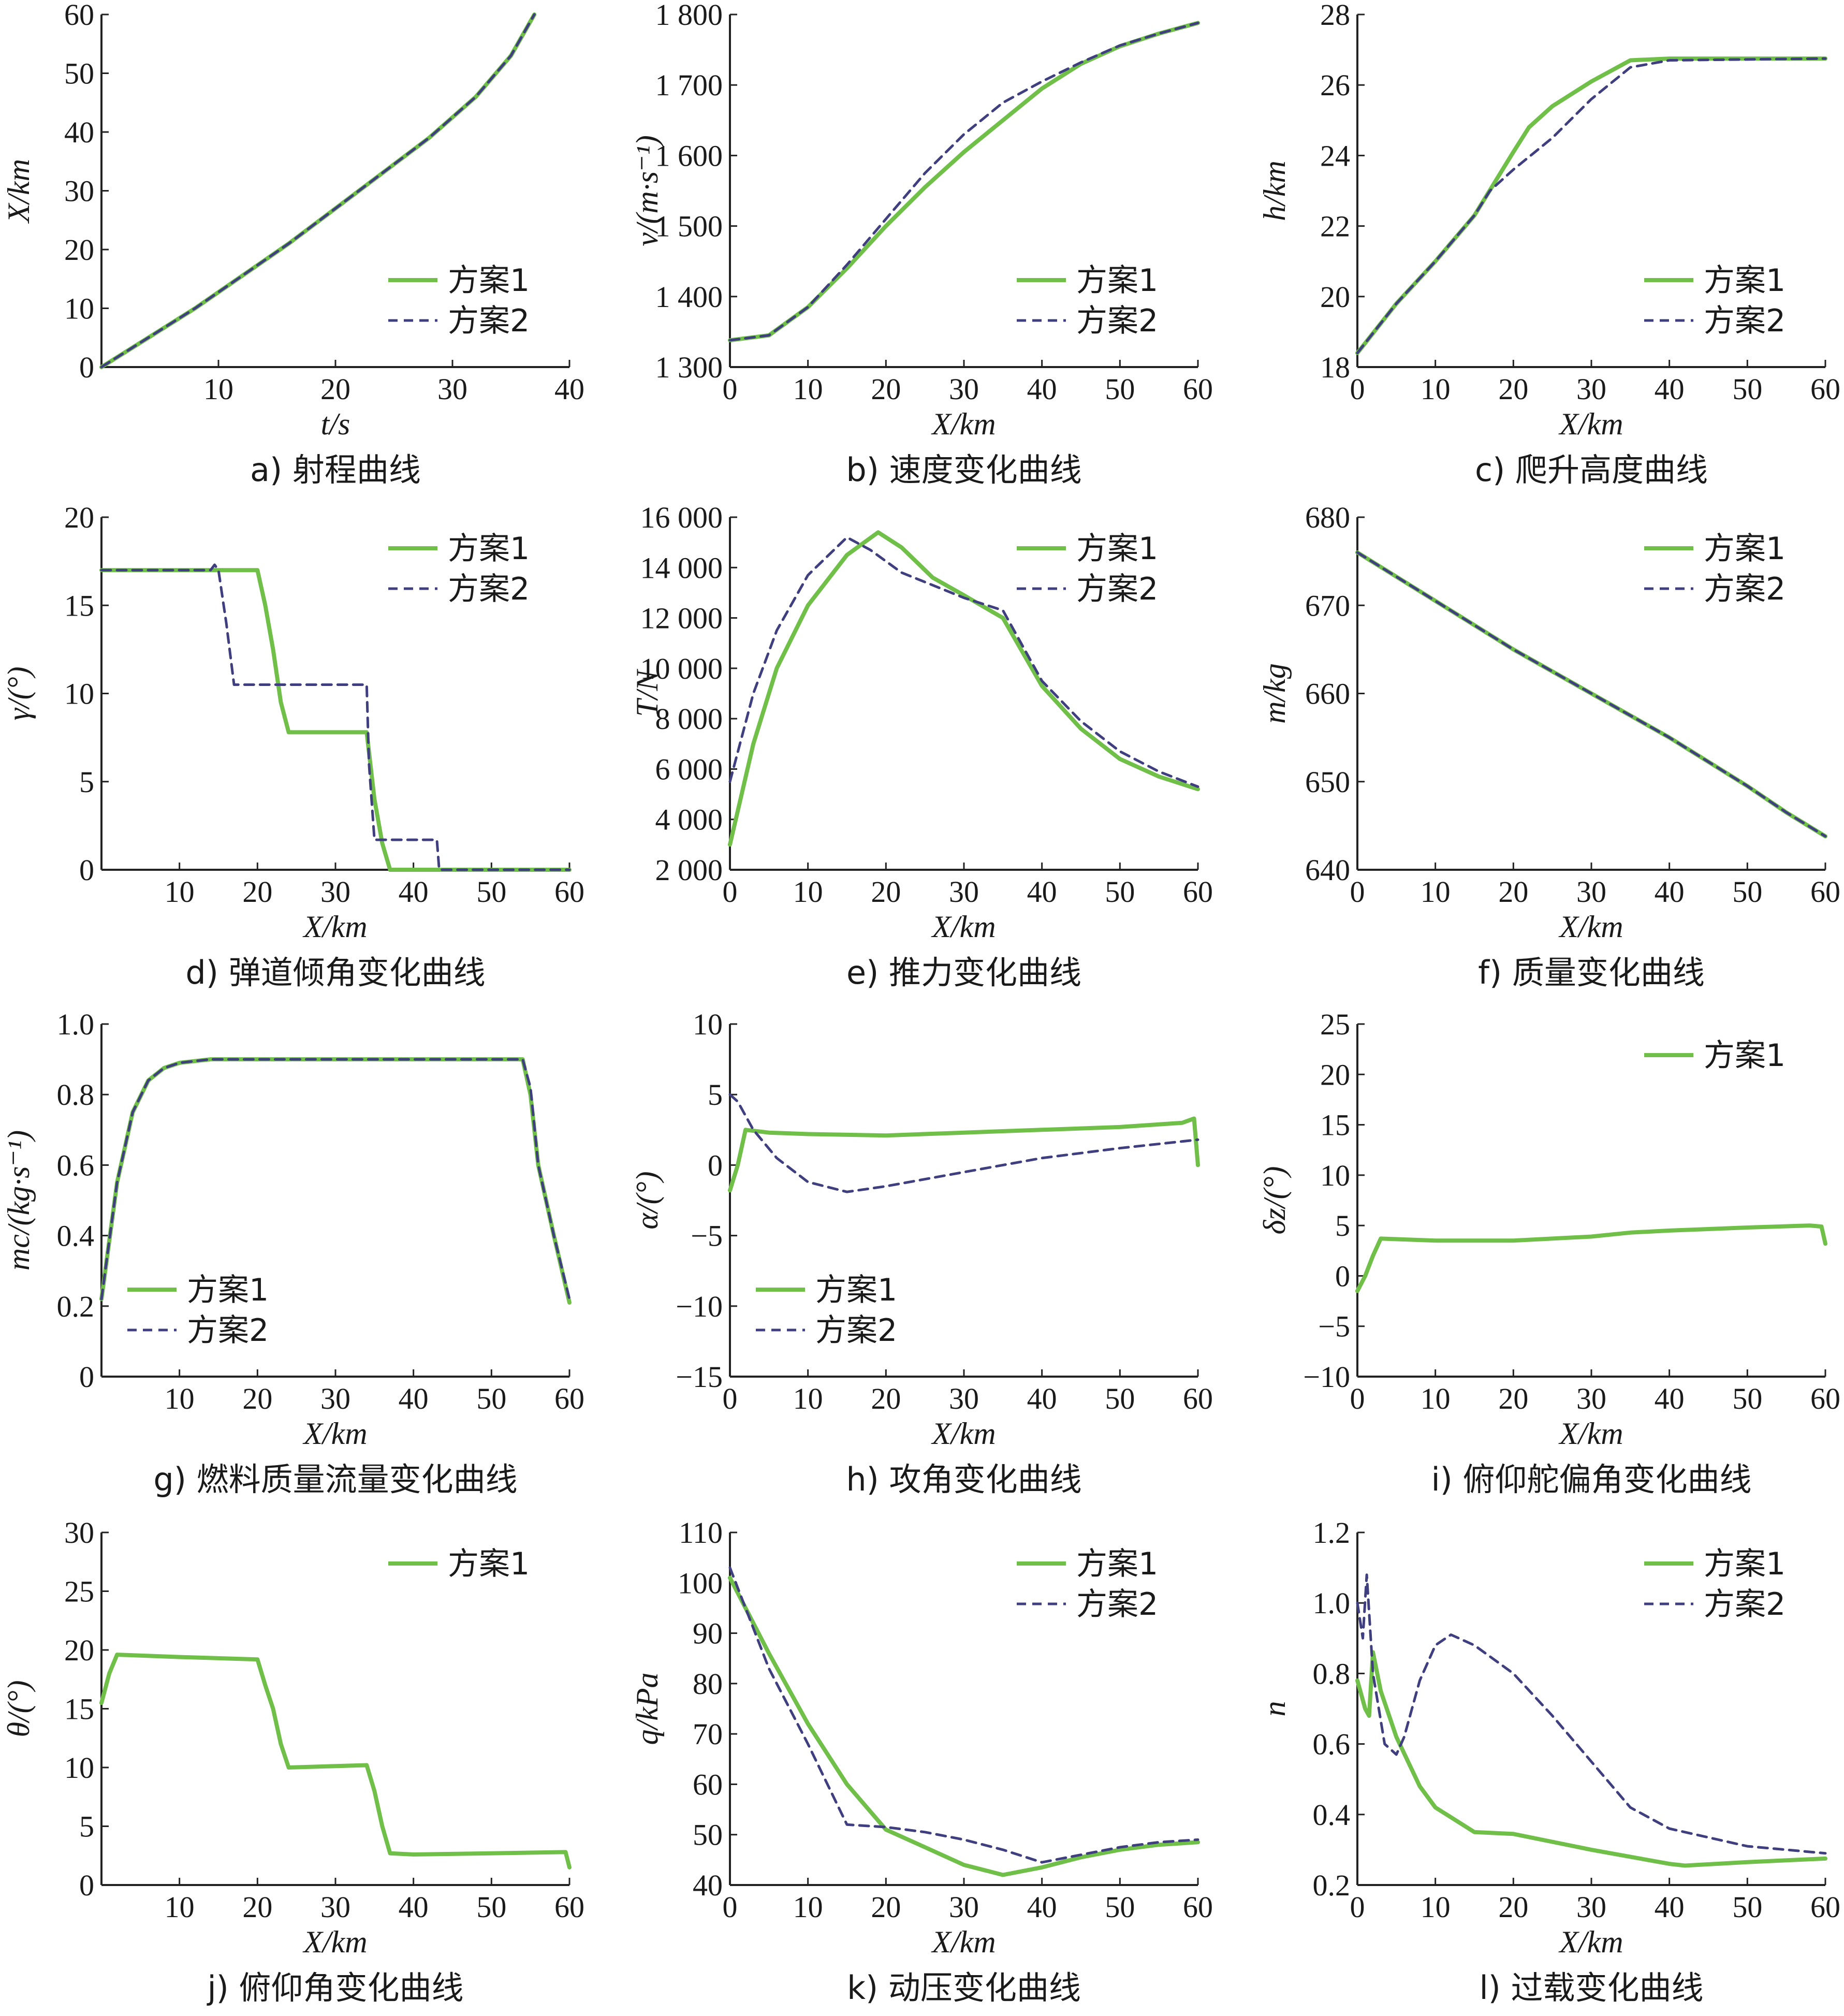 This screenshot has height=2016, width=1844. Describe the element at coordinates (689, 769) in the screenshot. I see `y-tick-label: 6 000` at that location.